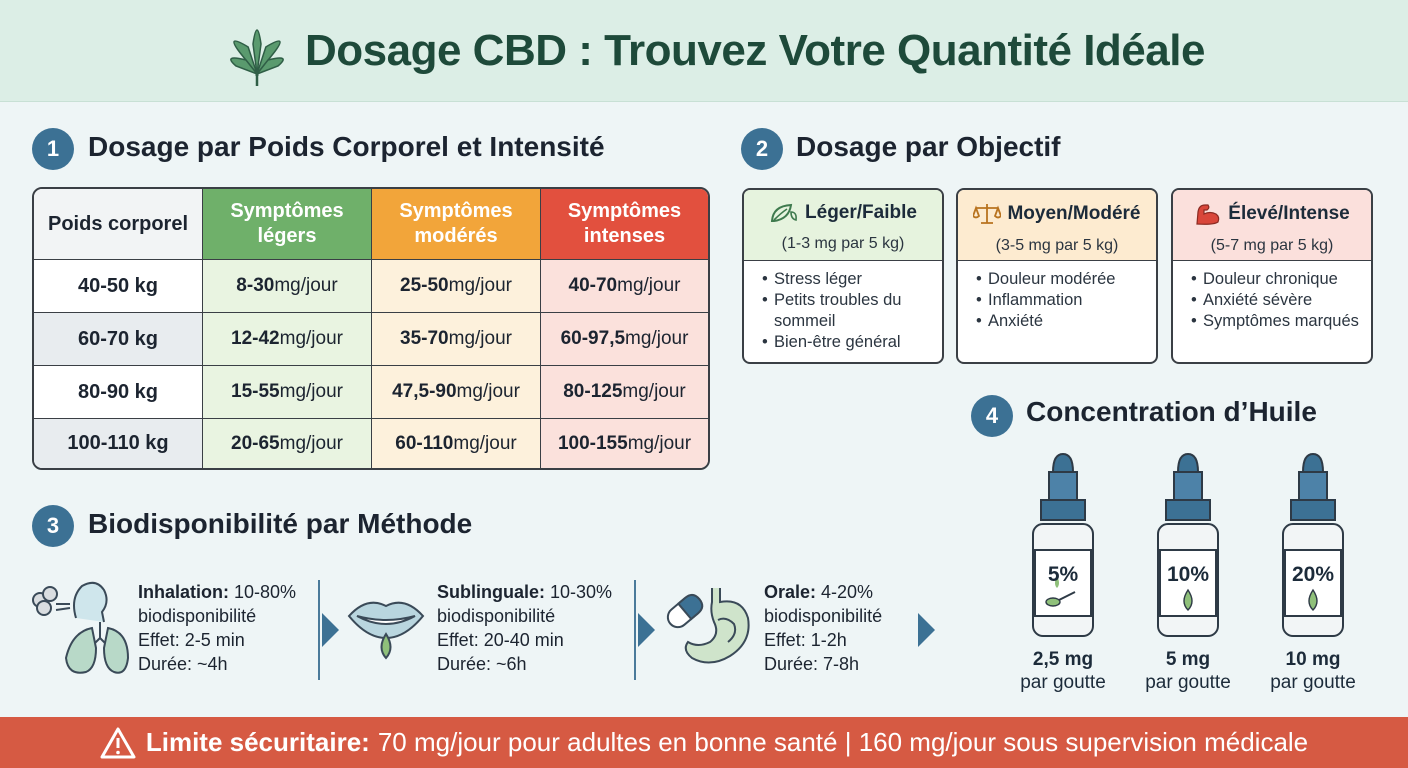 The image size is (1408, 768). Describe the element at coordinates (118, 392) in the screenshot. I see `table-row-weight: 80-90 kg` at that location.